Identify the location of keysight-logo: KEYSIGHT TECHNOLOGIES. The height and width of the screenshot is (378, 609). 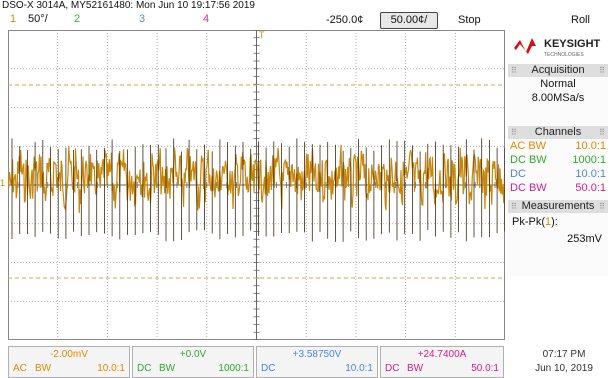
(558, 46).